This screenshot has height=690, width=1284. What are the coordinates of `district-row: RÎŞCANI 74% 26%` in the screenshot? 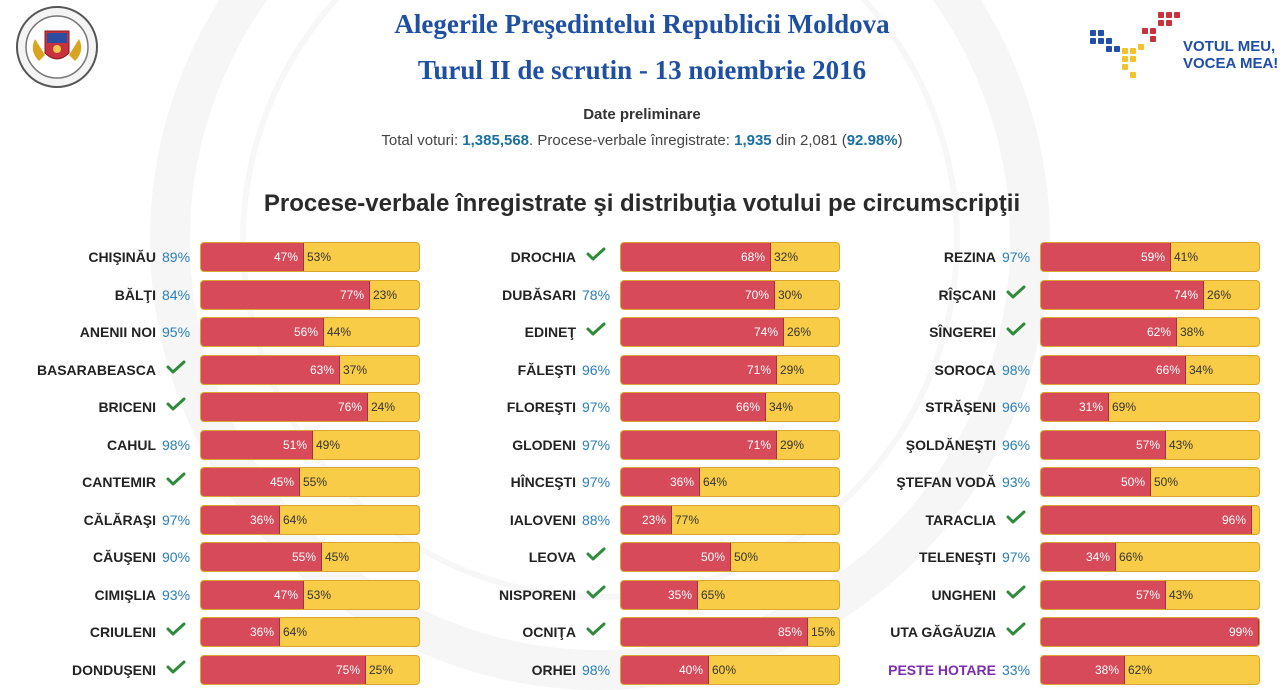 It's located at (1055, 295).